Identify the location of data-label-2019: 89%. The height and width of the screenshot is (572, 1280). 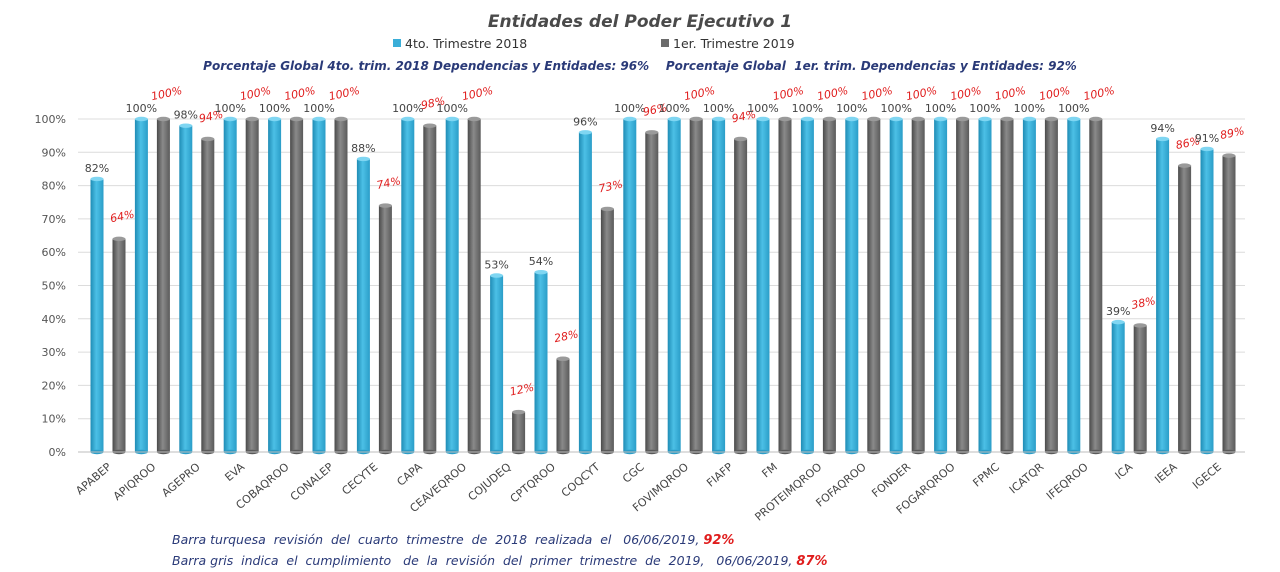
(1232, 133).